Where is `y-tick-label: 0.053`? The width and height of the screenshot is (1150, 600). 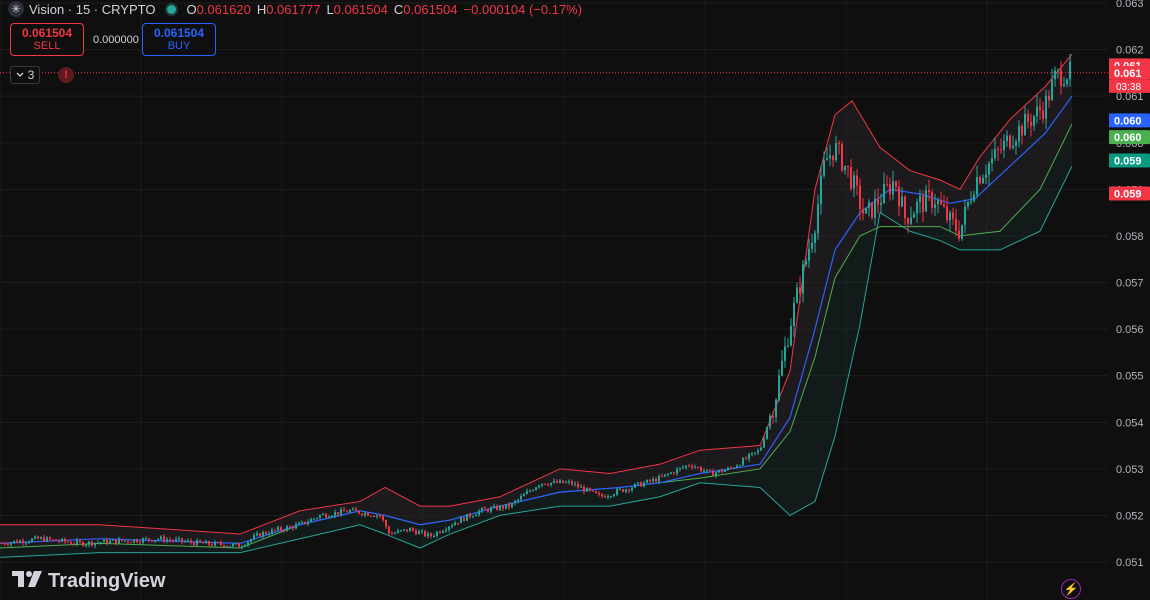 y-tick-label: 0.053 is located at coordinates (1130, 470).